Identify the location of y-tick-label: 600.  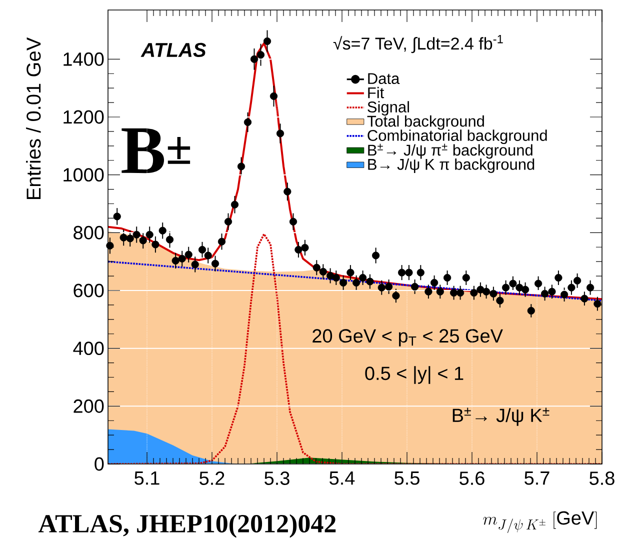
(89, 291).